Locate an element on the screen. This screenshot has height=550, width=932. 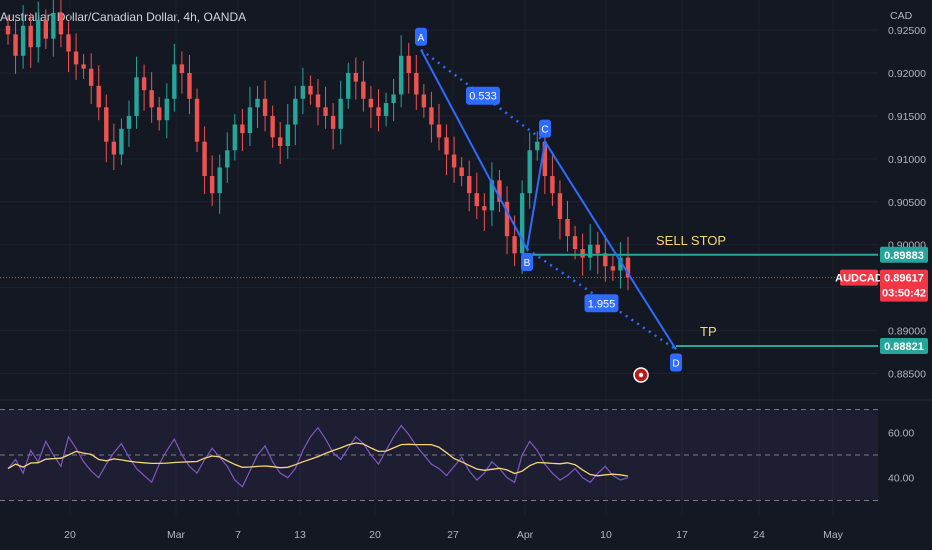
price-tick-label: 0.92500 is located at coordinates (907, 31).